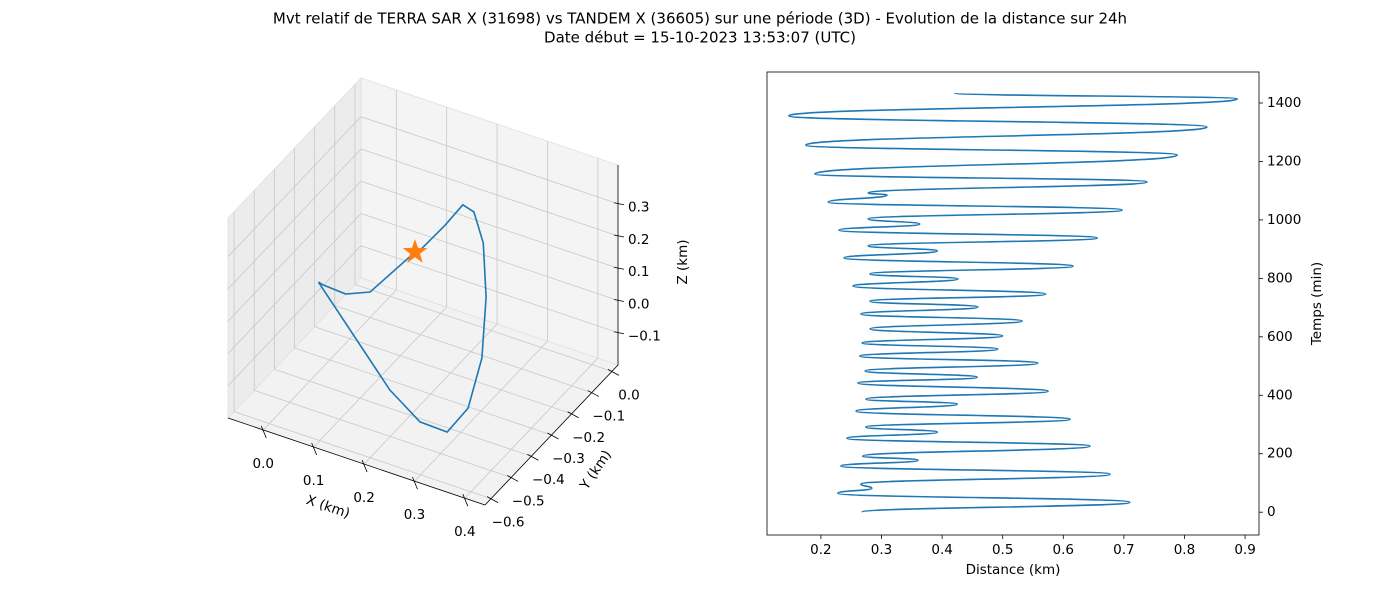  I want to click on y-tick-label: 1000, so click(1284, 220).